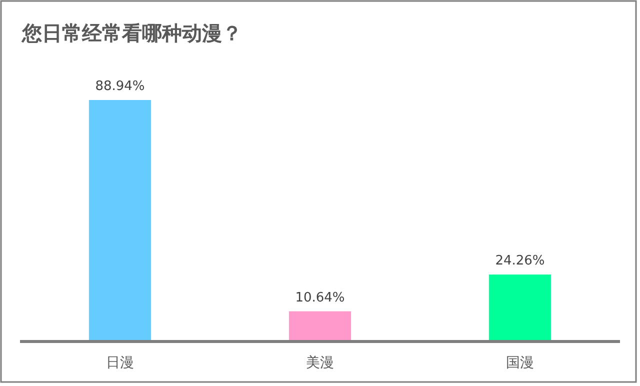 This screenshot has width=640, height=386. I want to click on chart-title: 您日常经常看哪种动漫？, so click(131, 33).